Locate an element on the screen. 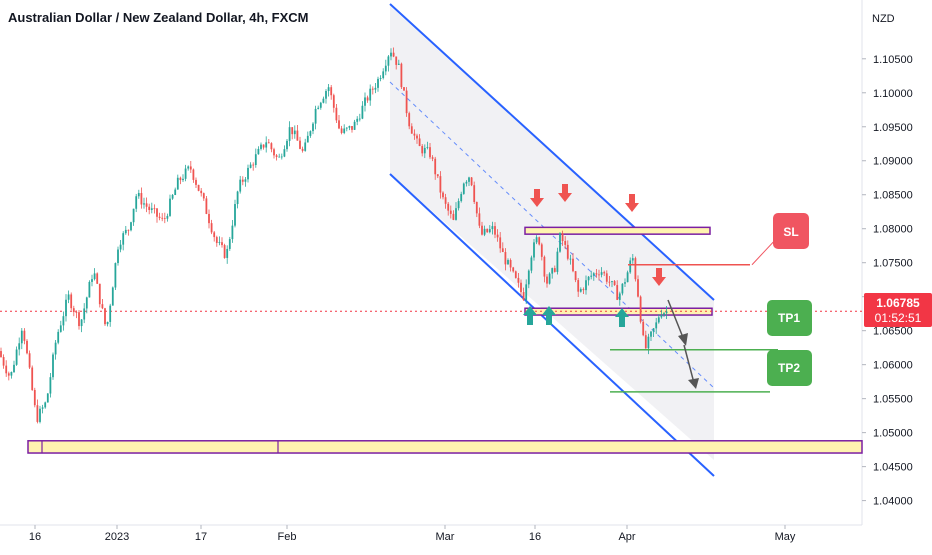  annotations: SL TP1 TP2 is located at coordinates (667, 288).